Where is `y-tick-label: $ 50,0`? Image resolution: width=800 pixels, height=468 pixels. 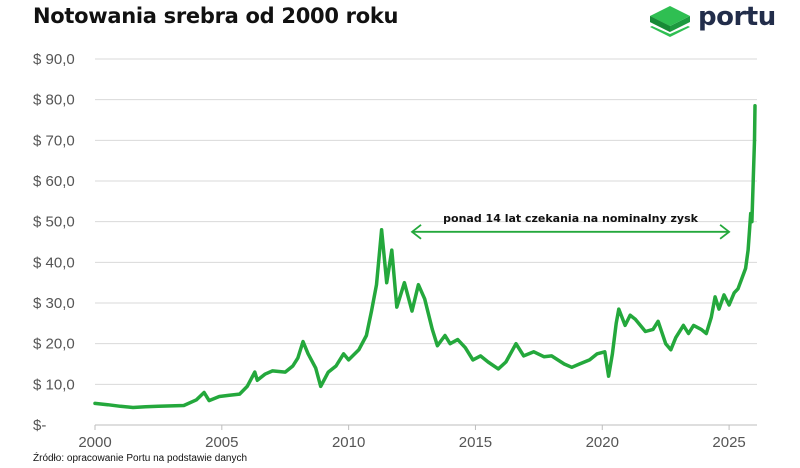
y-tick-label: $ 50,0 is located at coordinates (54, 222).